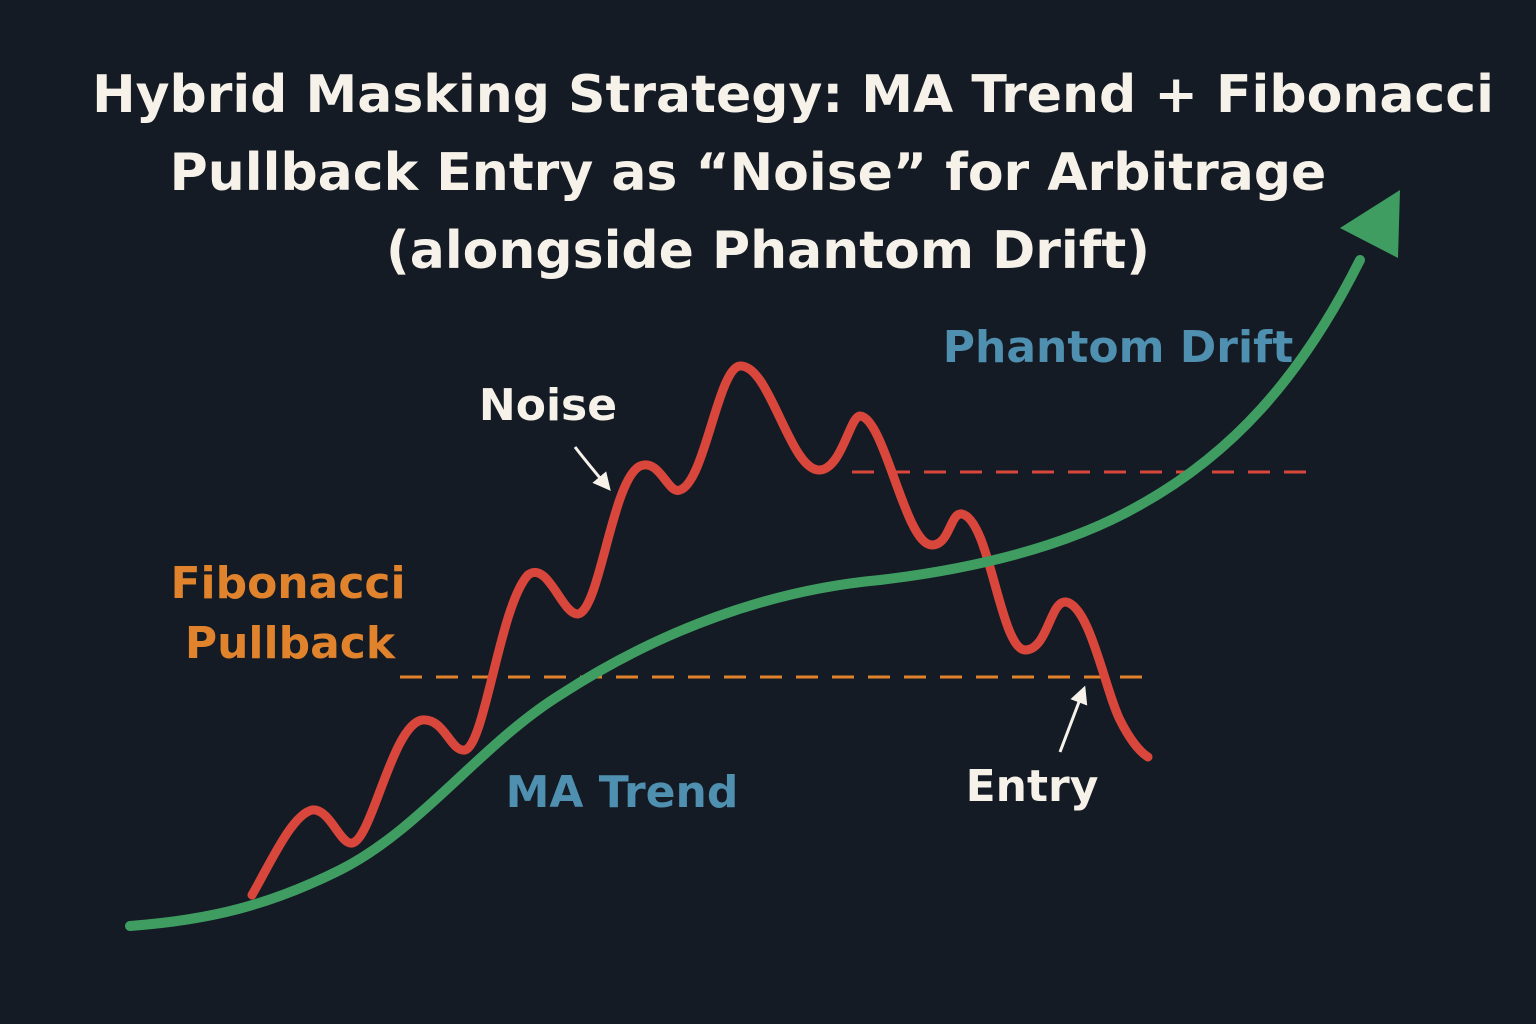  I want to click on fibonacci-label-line-2: Pullback, so click(291, 643).